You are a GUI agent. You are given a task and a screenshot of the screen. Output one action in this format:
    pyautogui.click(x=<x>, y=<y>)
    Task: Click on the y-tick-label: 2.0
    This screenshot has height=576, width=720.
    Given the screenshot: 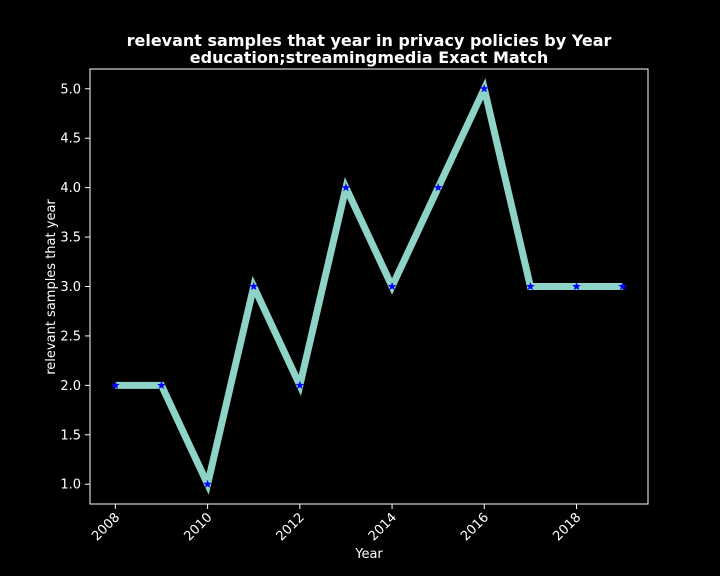 What is the action you would take?
    pyautogui.click(x=70, y=386)
    